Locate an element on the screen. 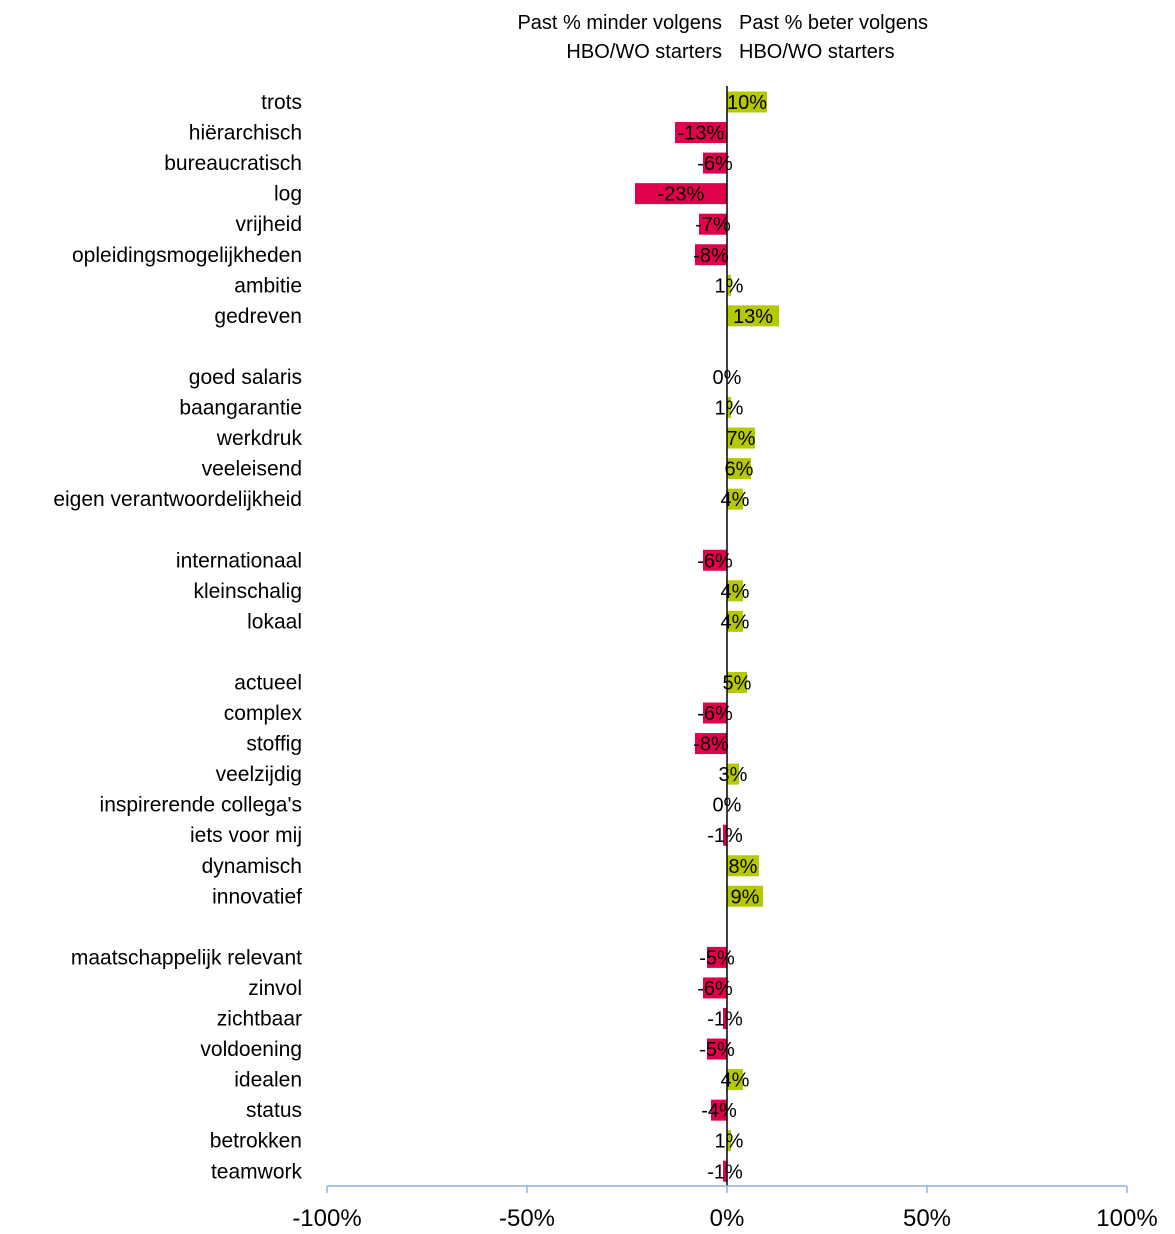 The width and height of the screenshot is (1175, 1234). value-label: -13% is located at coordinates (701, 134).